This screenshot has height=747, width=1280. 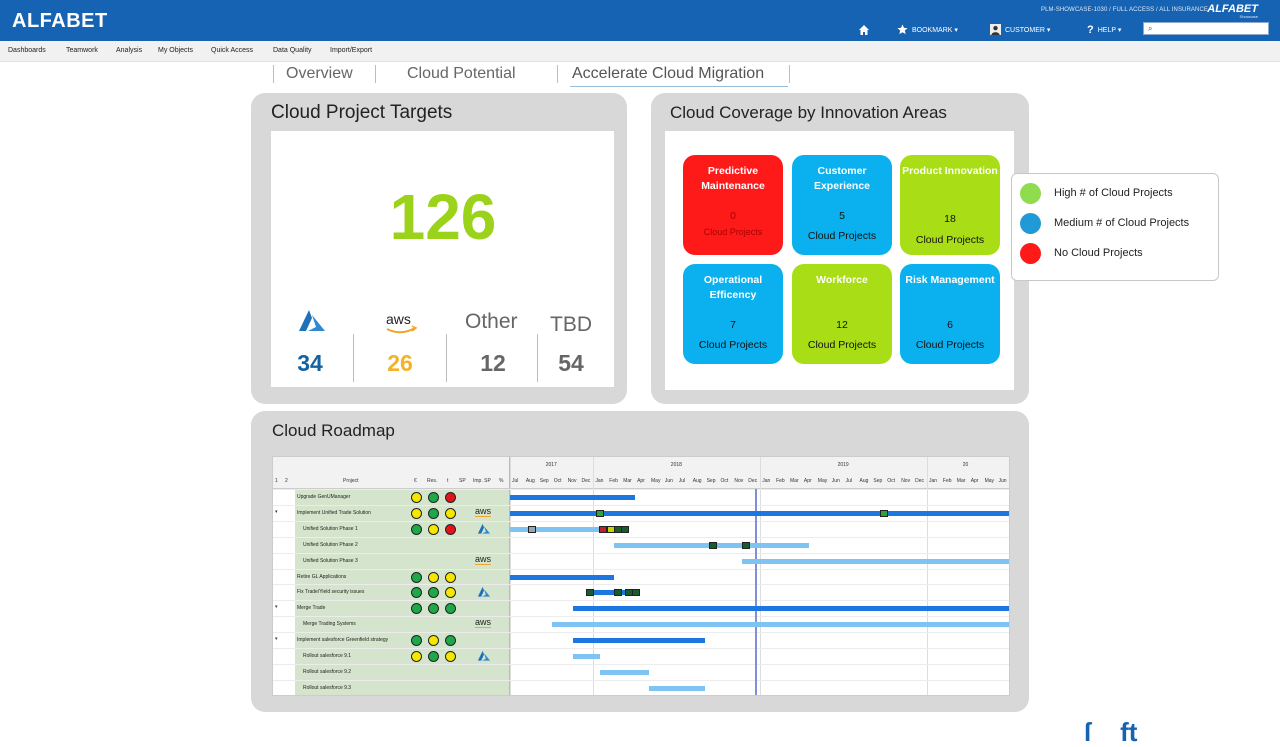 What do you see at coordinates (311, 608) in the screenshot?
I see `project-name: Merge Trade` at bounding box center [311, 608].